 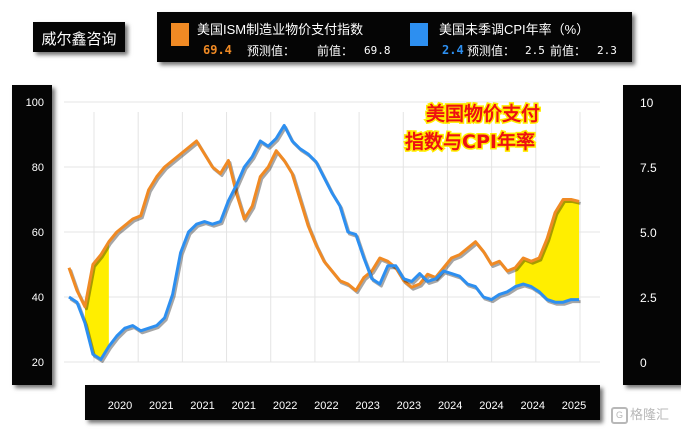 What do you see at coordinates (271, 51) in the screenshot?
I see `legend-forecast-label-ism: 预测值：` at bounding box center [271, 51].